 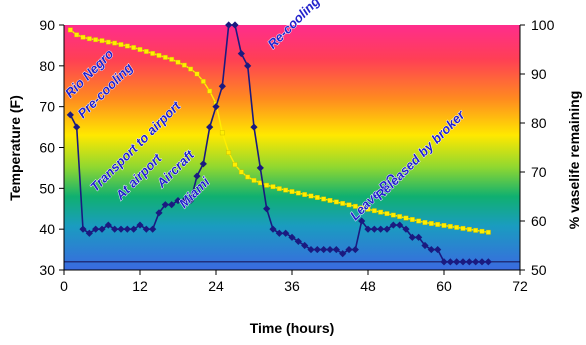 I want to click on y-axis-title: Temperature (F), so click(x=15, y=148).